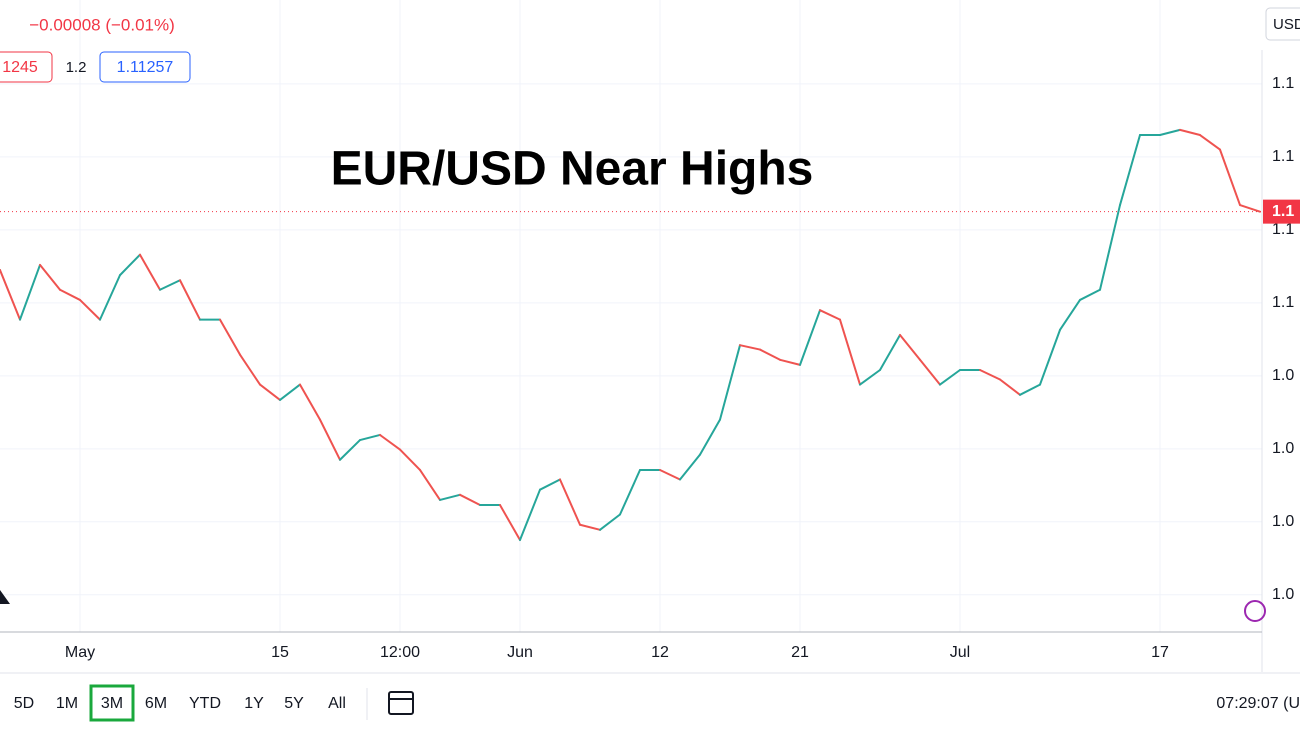 This screenshot has width=1300, height=731. What do you see at coordinates (205, 703) in the screenshot?
I see `range-button: YTD` at bounding box center [205, 703].